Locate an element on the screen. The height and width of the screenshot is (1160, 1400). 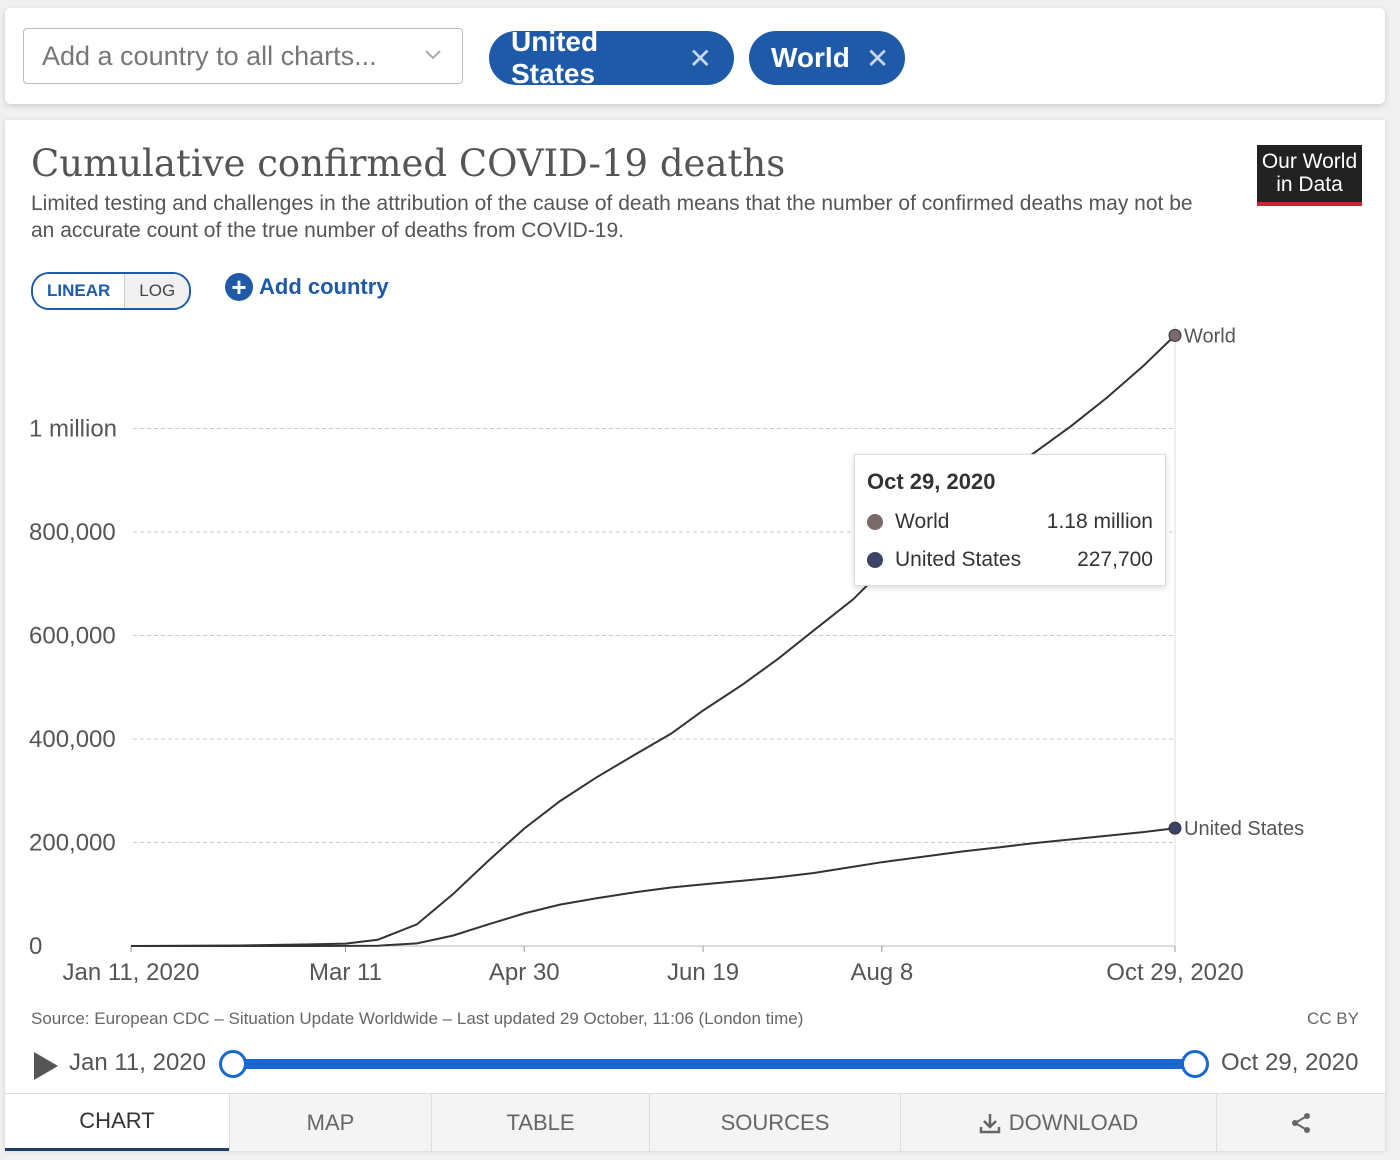
tooltip-row-world: World 1.18 million is located at coordinates (1010, 522).